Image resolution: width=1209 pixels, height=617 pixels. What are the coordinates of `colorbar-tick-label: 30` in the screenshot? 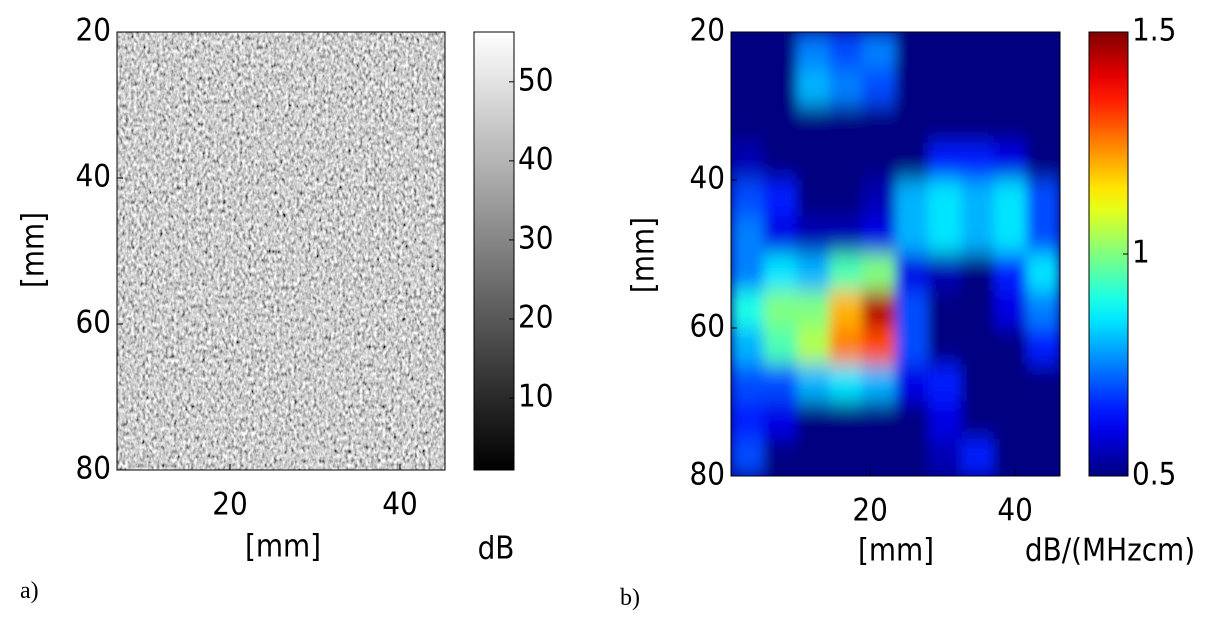 It's located at (535, 238).